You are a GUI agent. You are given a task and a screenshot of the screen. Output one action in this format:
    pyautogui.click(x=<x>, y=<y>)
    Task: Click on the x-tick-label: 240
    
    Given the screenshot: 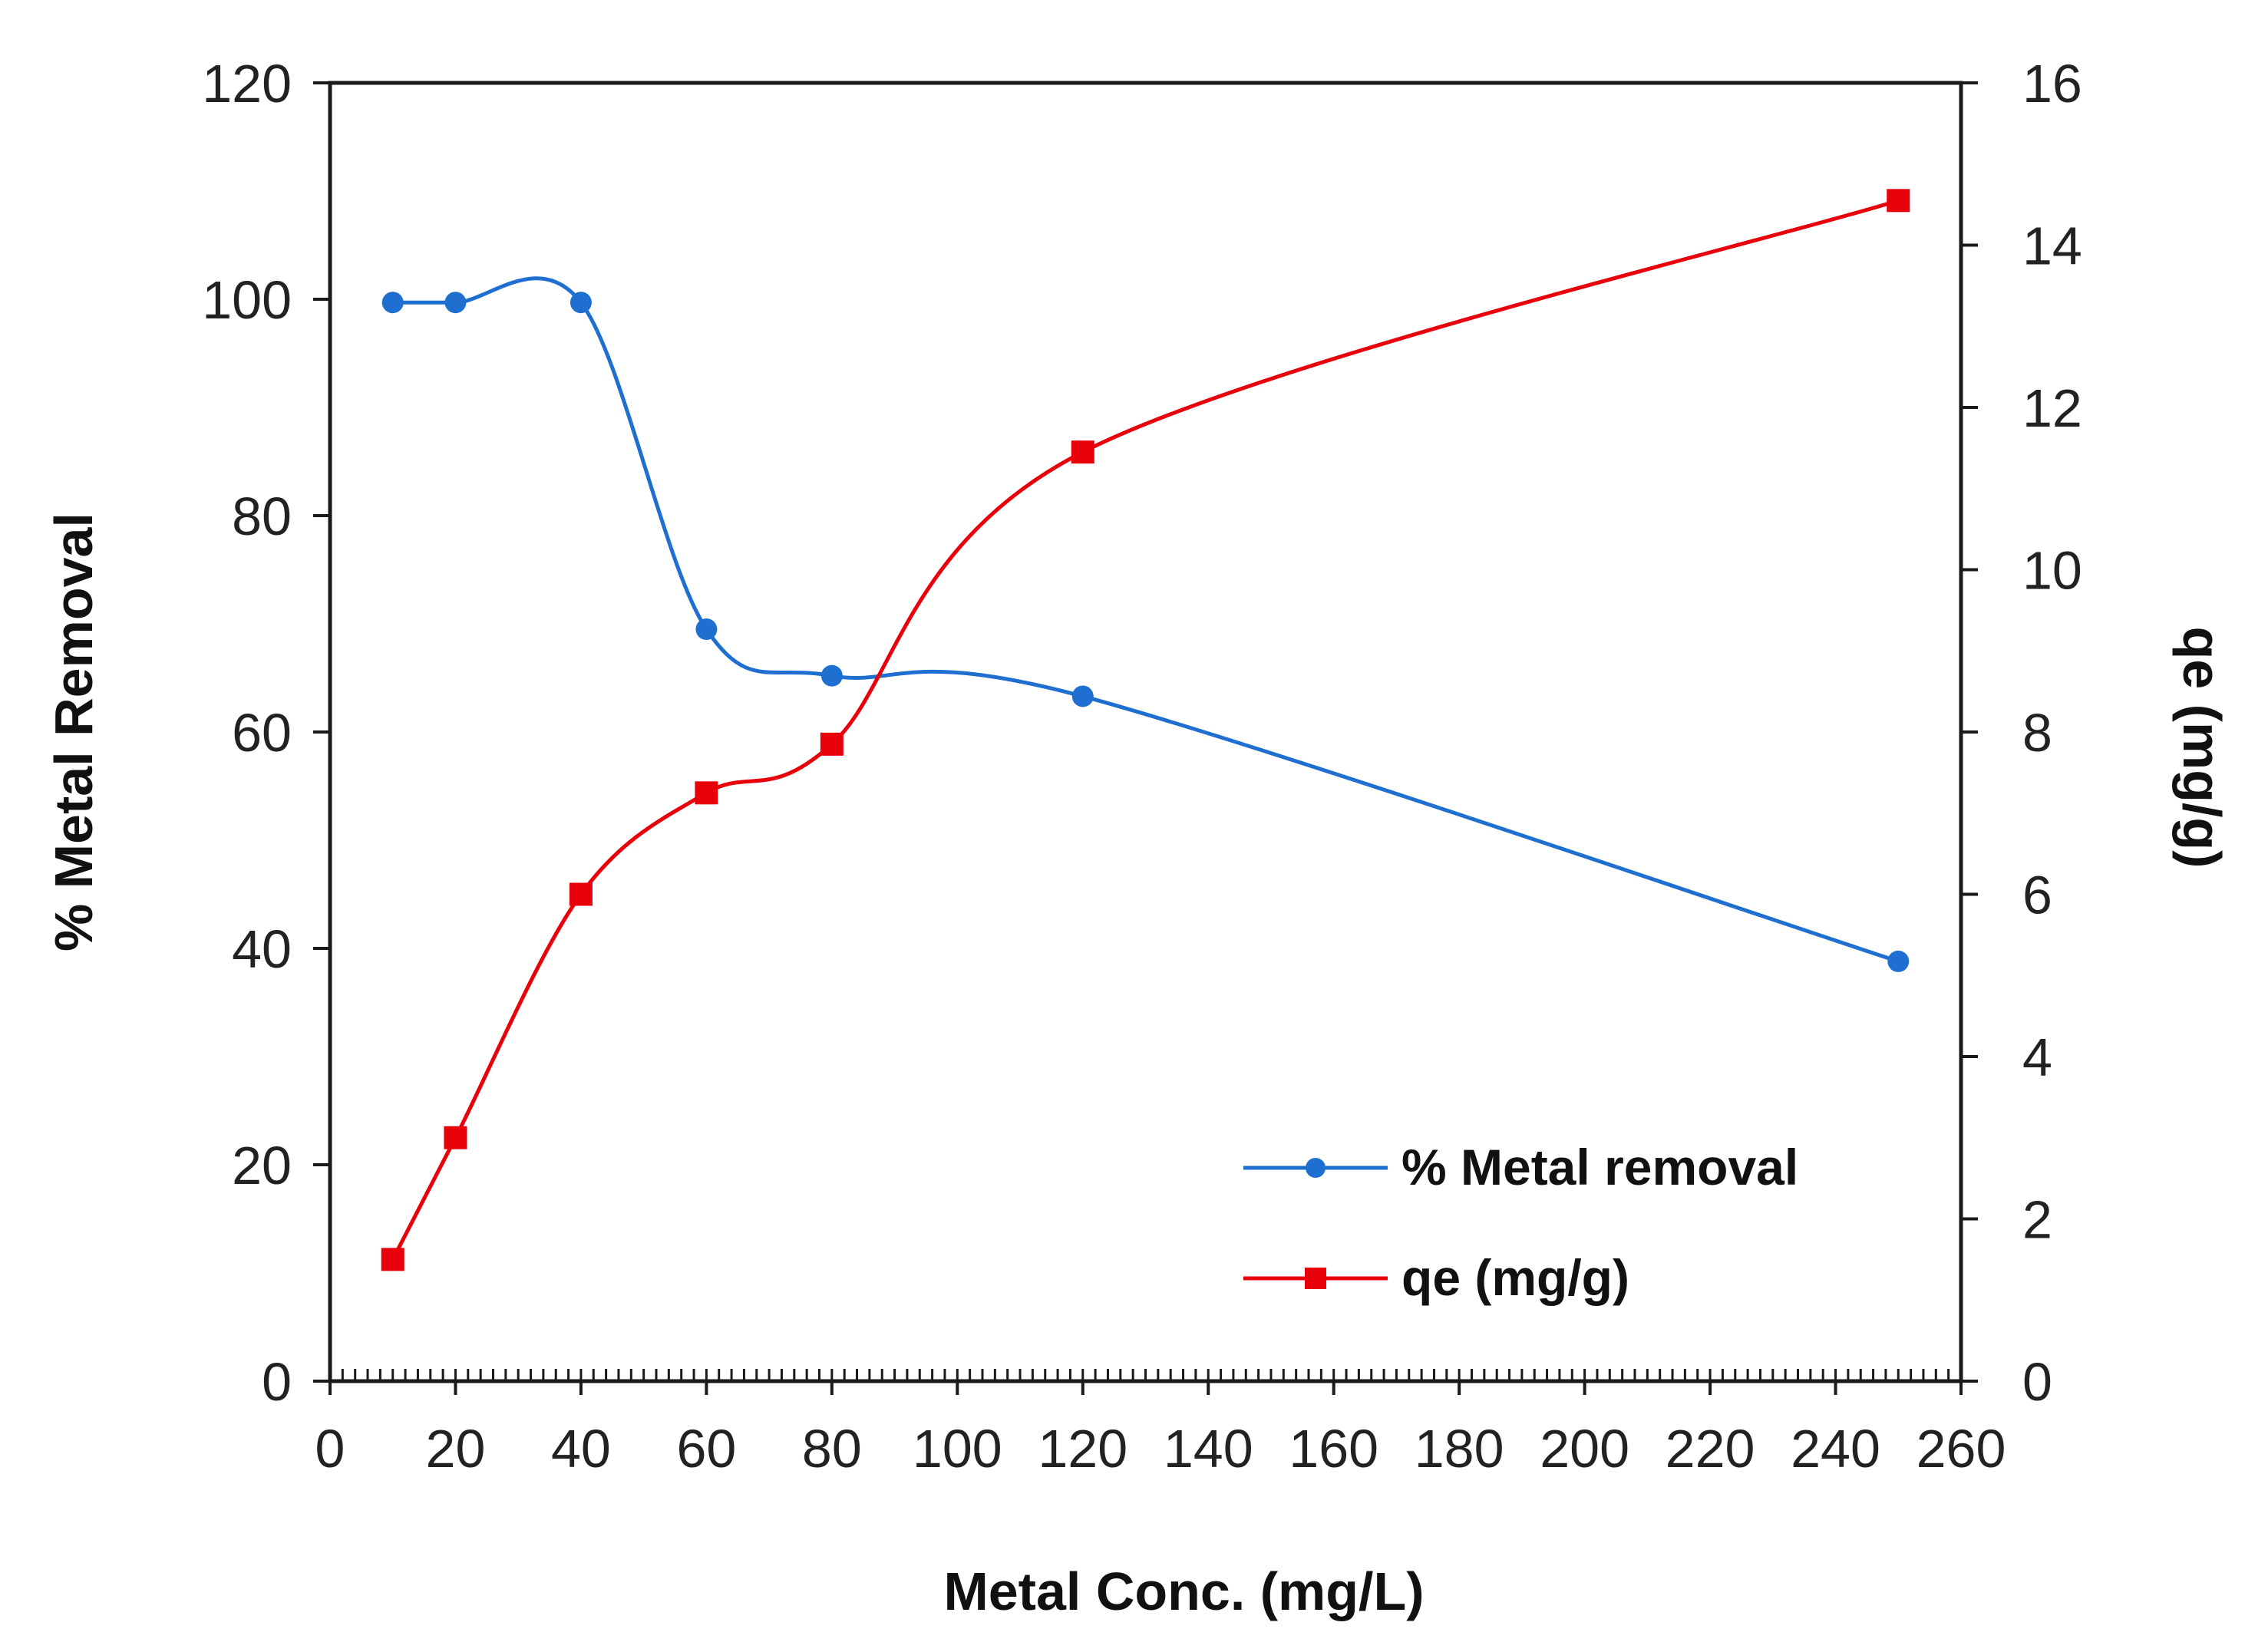 What is the action you would take?
    pyautogui.click(x=1835, y=1449)
    